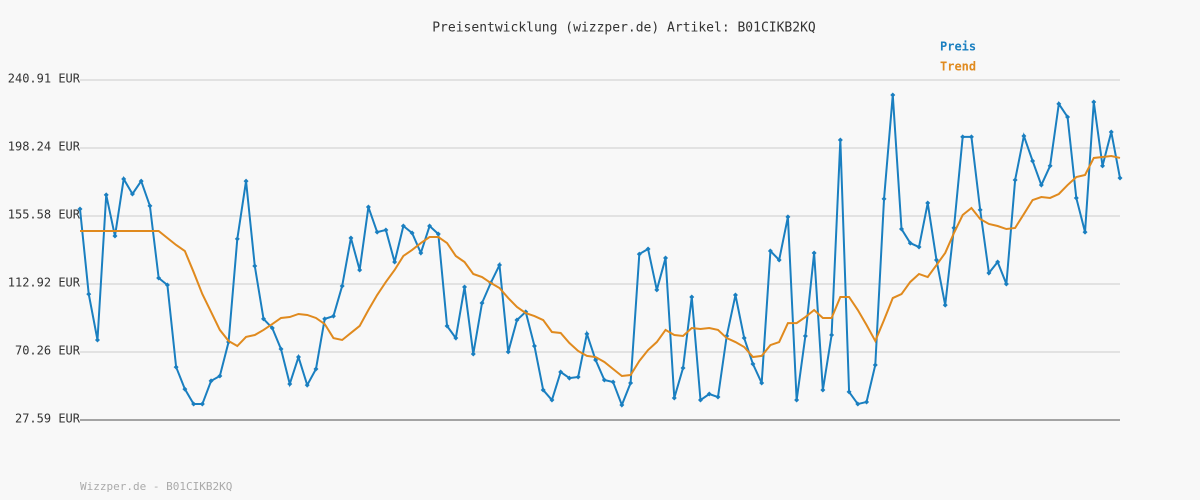  What do you see at coordinates (958, 67) in the screenshot?
I see `legend-label: Trend` at bounding box center [958, 67].